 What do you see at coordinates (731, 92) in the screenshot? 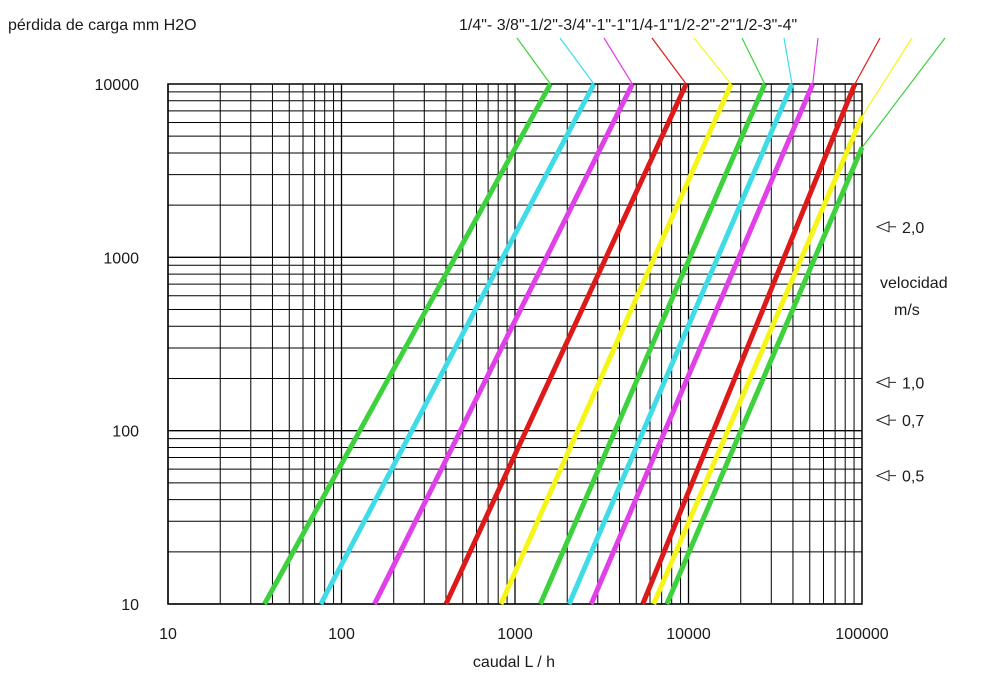
I see `pipe-size-leaders` at bounding box center [731, 92].